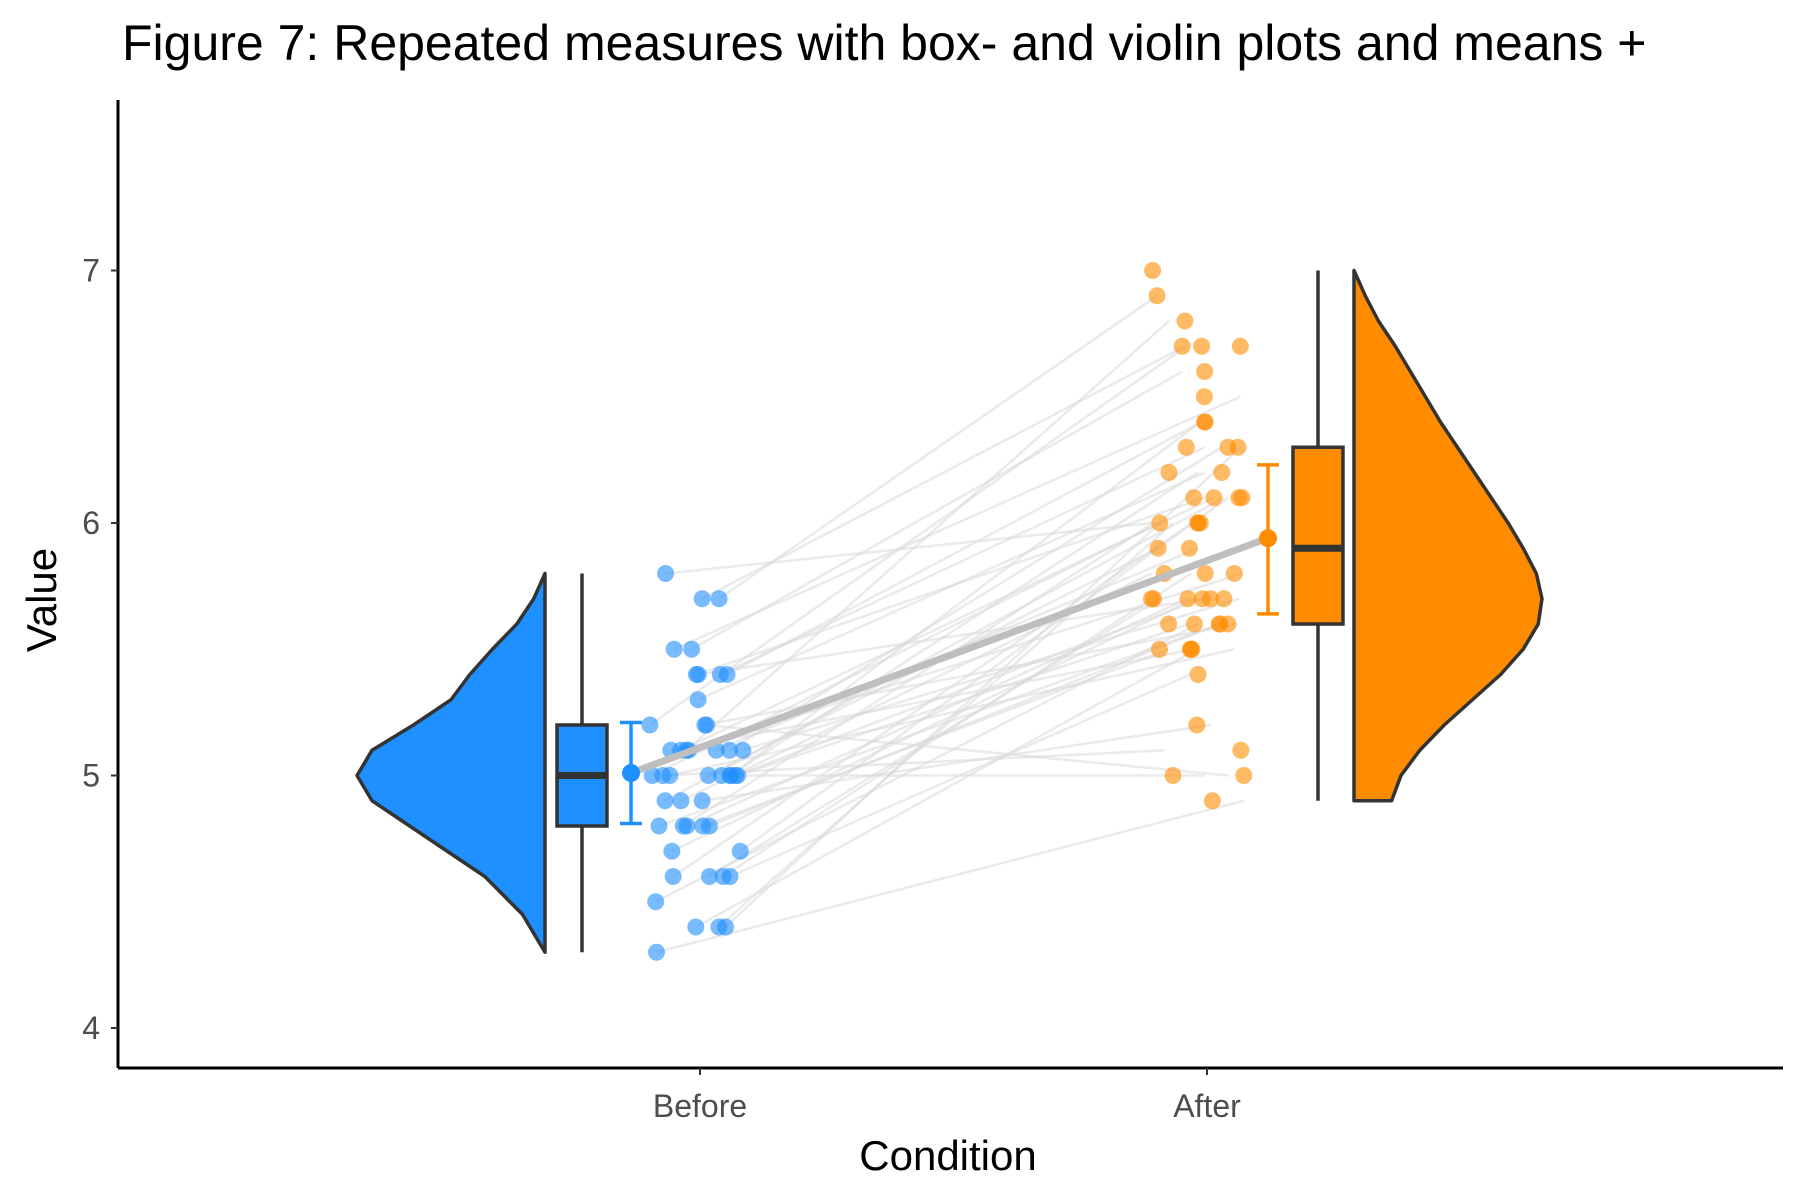  I want to click on y-axis-title: Value, so click(41, 600).